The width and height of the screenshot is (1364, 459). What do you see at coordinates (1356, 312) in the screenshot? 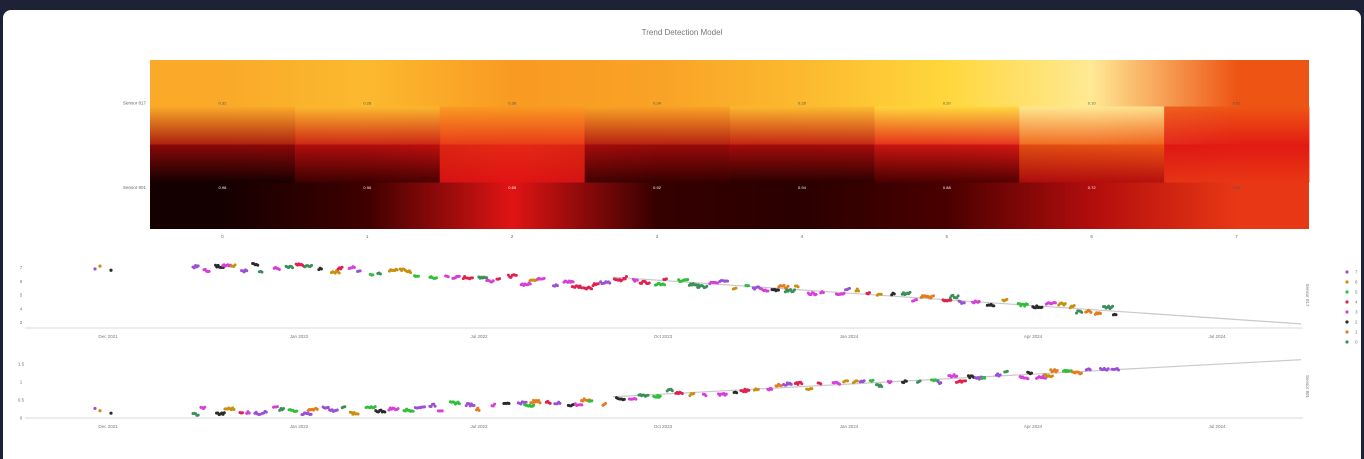
I see `legend-label: 3` at bounding box center [1356, 312].